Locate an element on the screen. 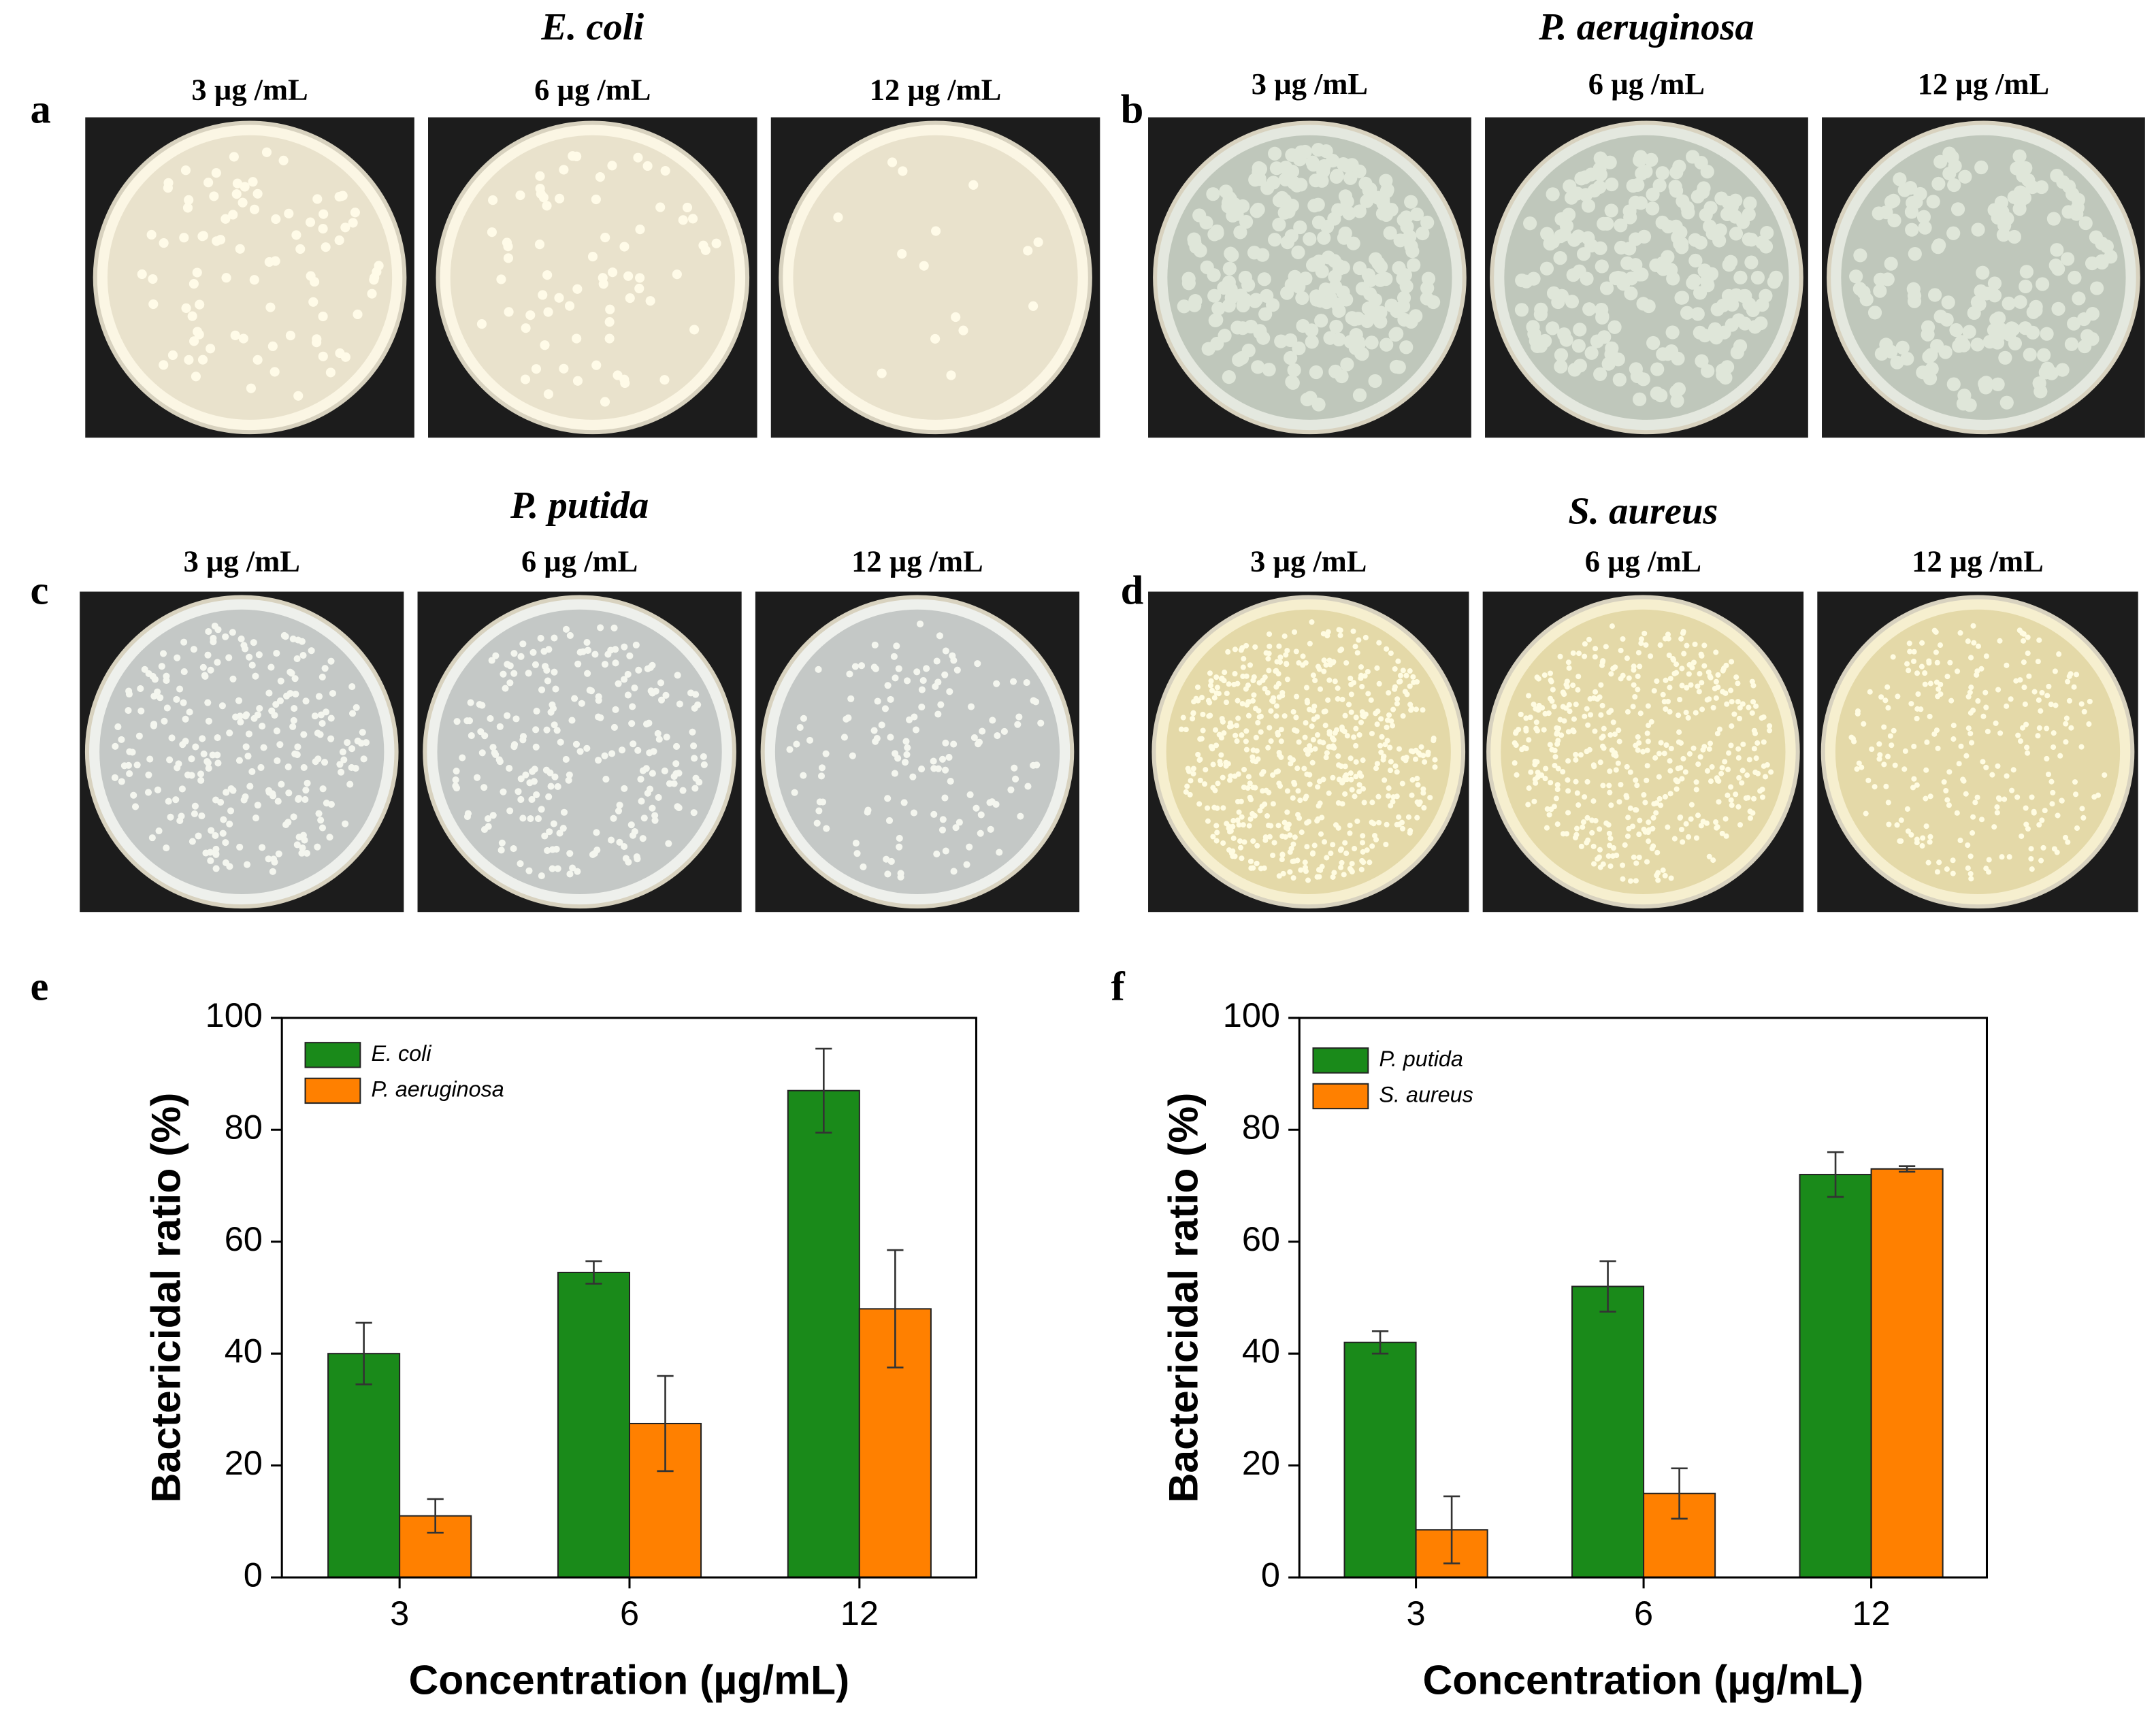 The width and height of the screenshot is (2156, 1725). legend-label: P. putida is located at coordinates (1421, 1059).